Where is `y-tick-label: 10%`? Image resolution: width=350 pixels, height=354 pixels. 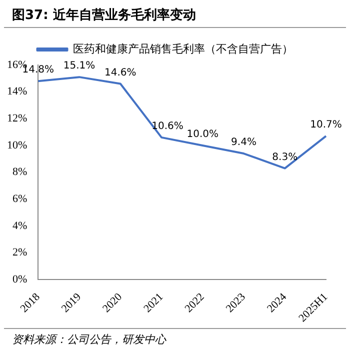 y-tick-label: 10% is located at coordinates (17, 145).